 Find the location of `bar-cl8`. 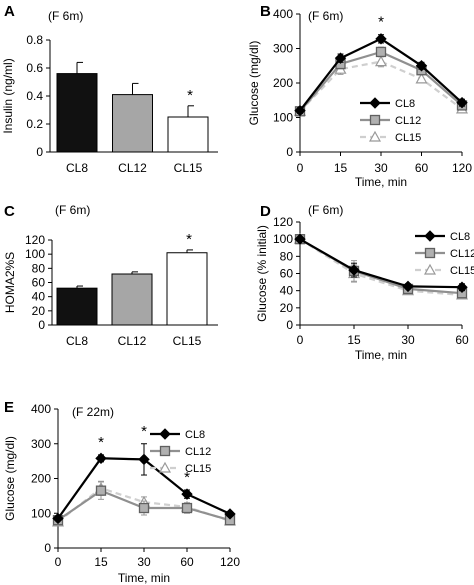

bar-cl8 is located at coordinates (77, 113).